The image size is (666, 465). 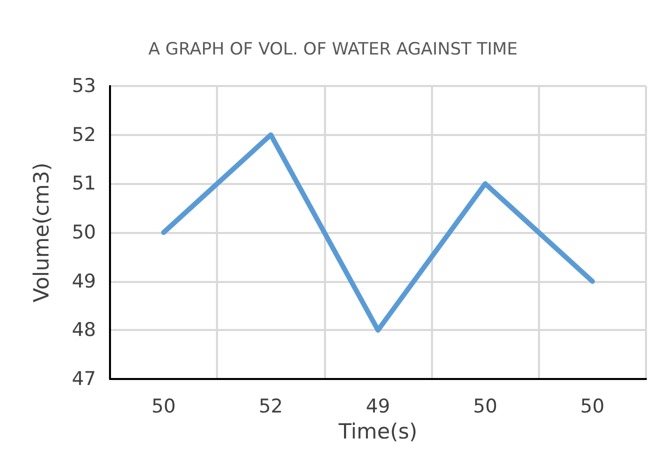 What do you see at coordinates (84, 86) in the screenshot?
I see `y-tick-label: 53` at bounding box center [84, 86].